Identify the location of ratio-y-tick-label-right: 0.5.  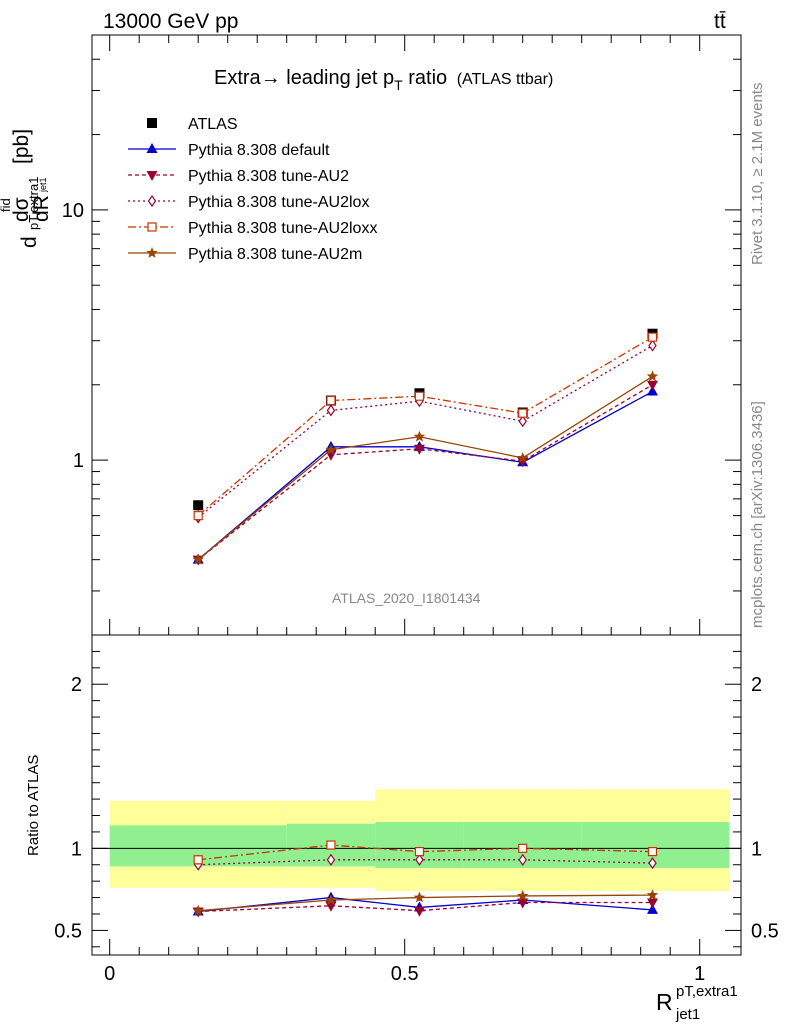
(765, 931).